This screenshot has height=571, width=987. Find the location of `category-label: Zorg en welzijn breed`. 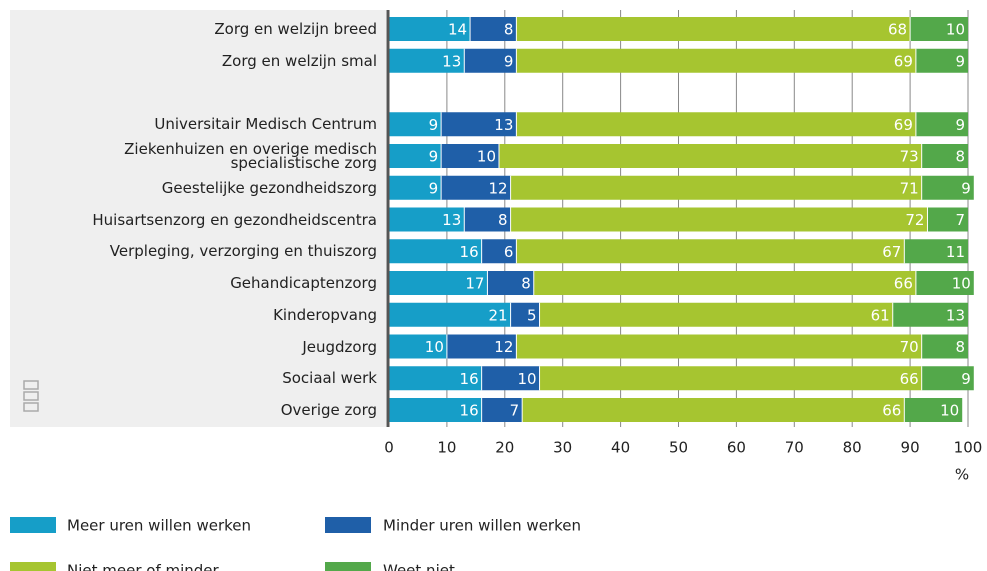

category-label: Zorg en welzijn breed is located at coordinates (295, 29).